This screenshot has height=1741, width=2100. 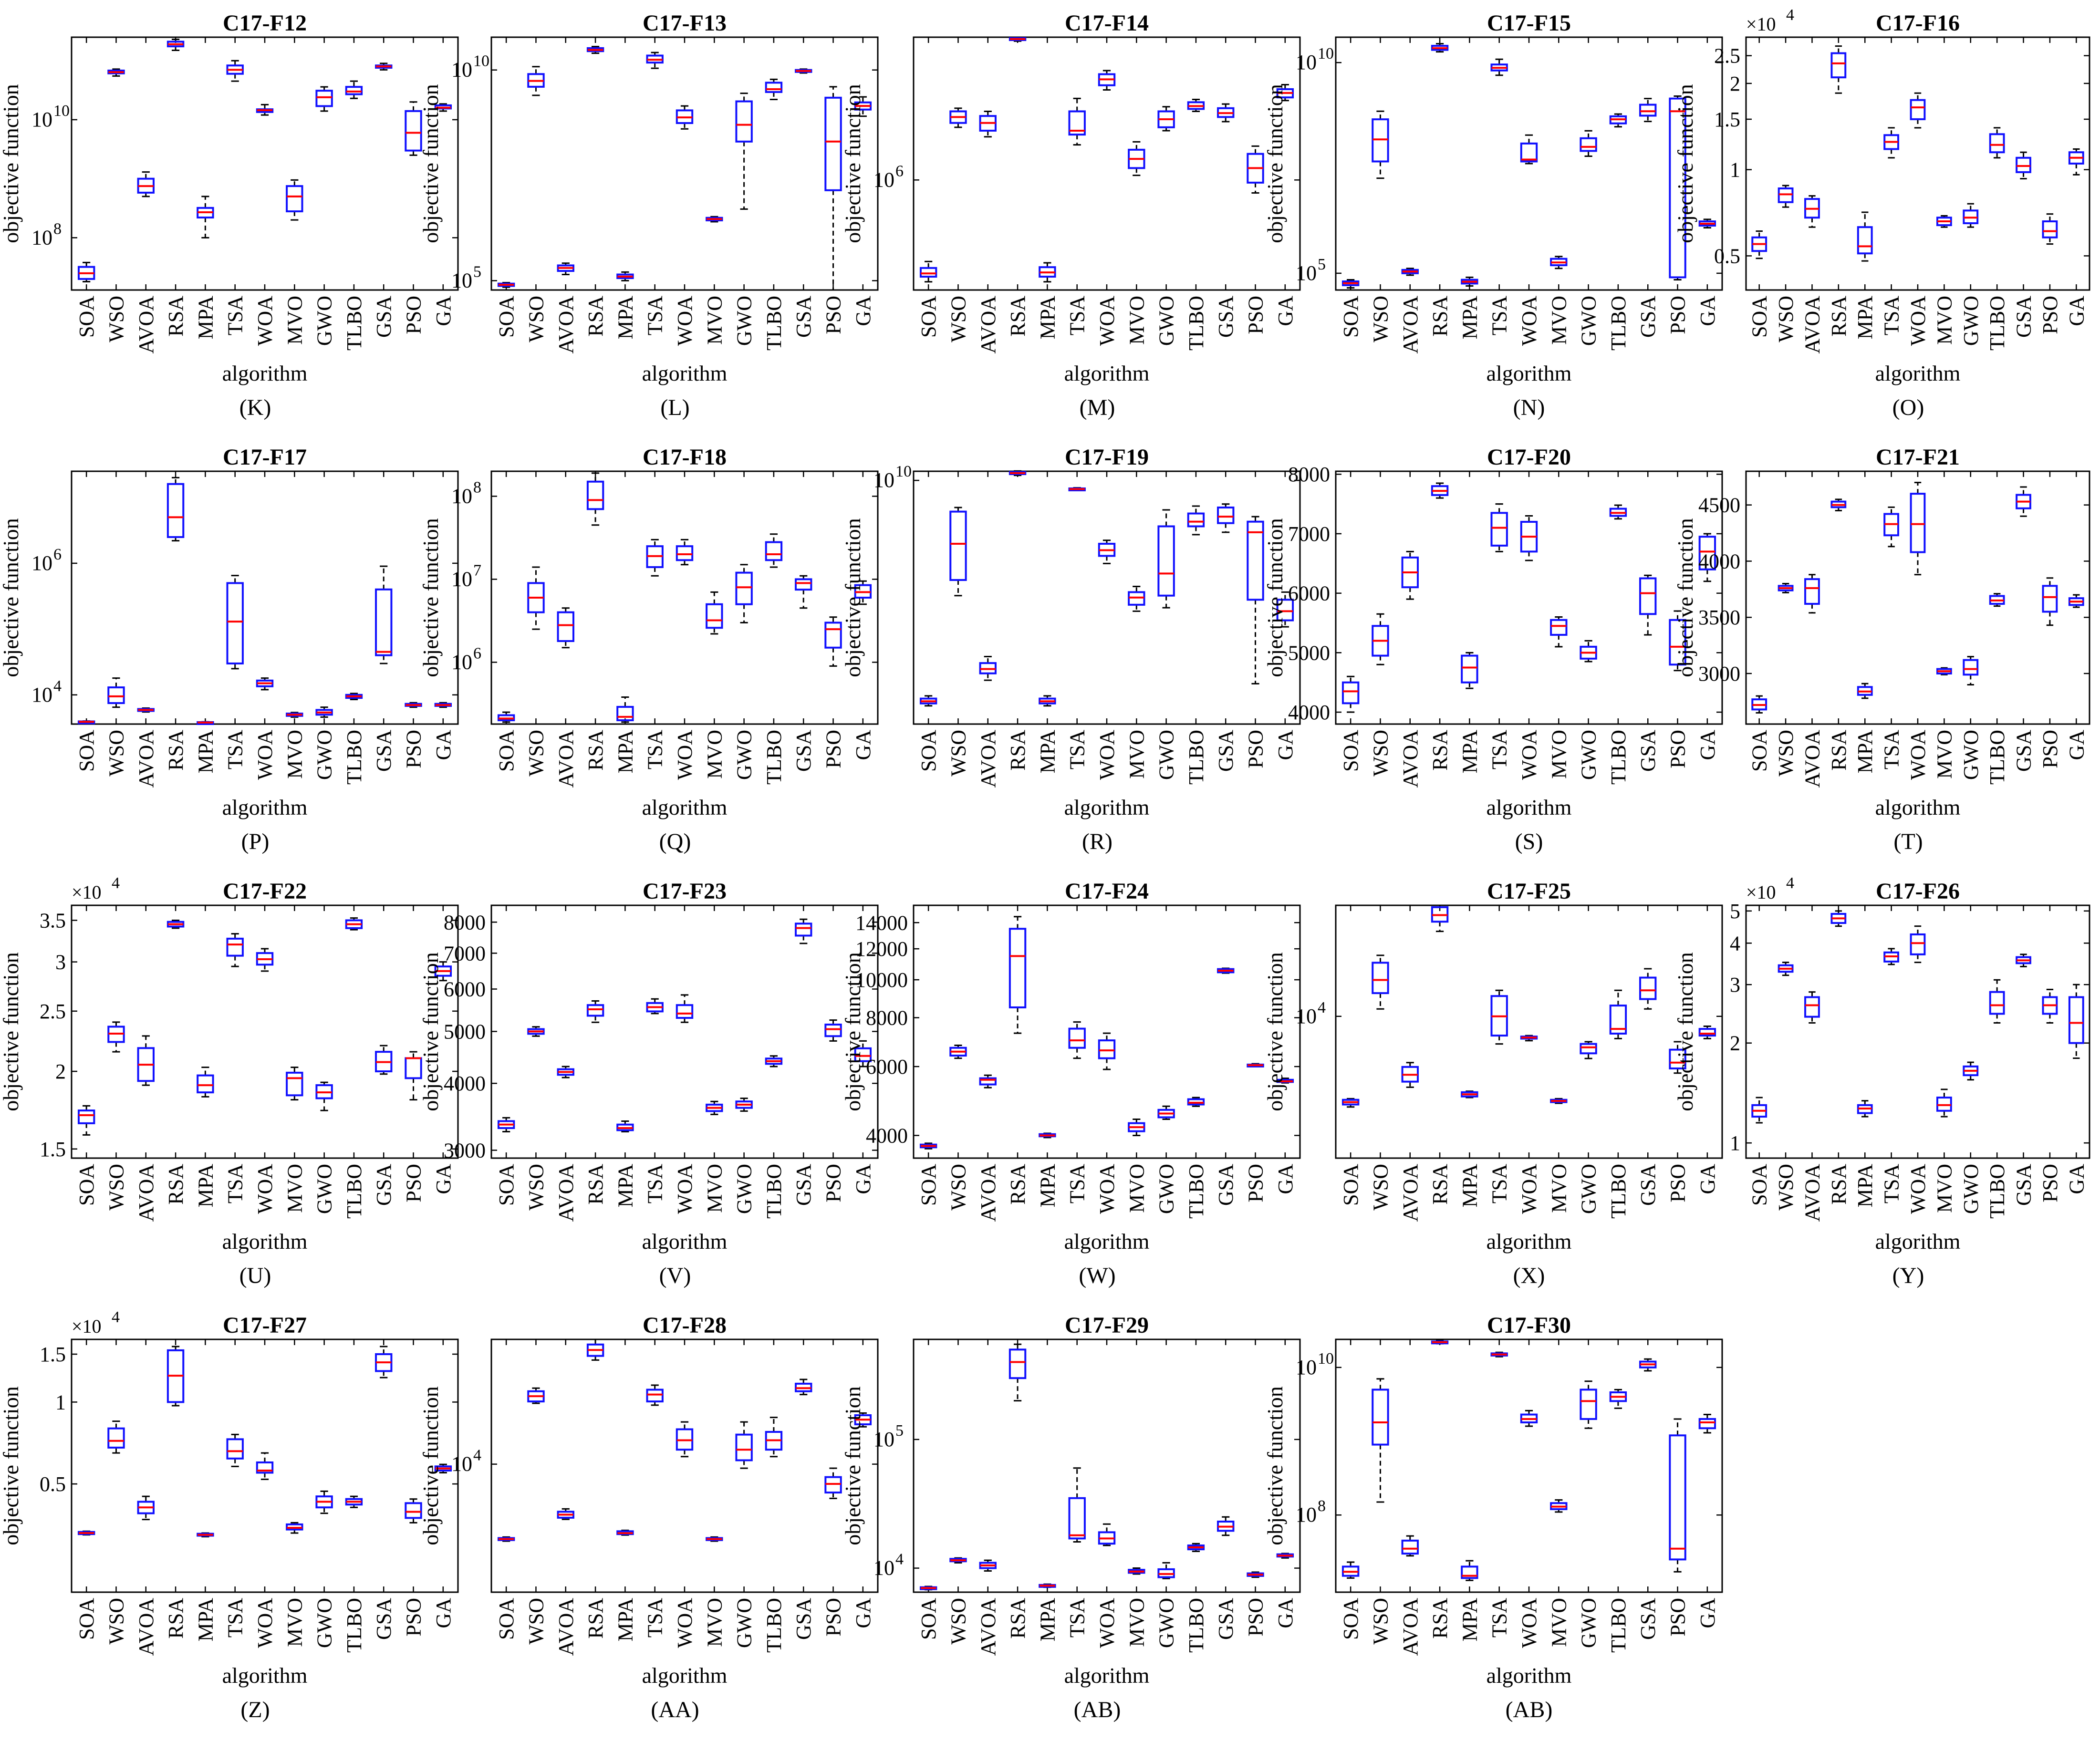 I want to click on panel-label: (W), so click(x=1097, y=1275).